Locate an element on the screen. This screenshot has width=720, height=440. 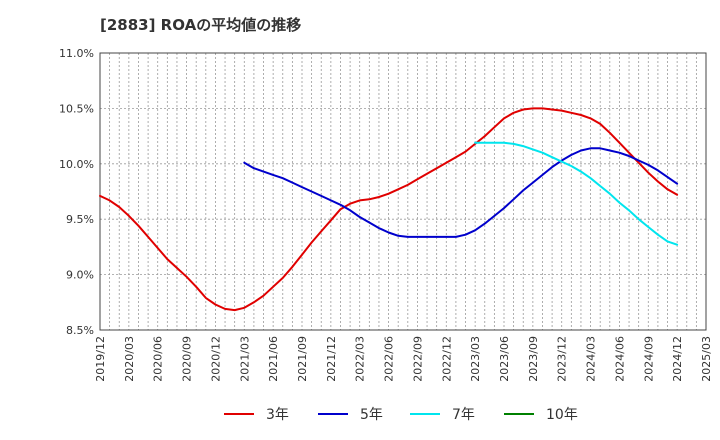
legend-label: 5年 is located at coordinates (371, 415).